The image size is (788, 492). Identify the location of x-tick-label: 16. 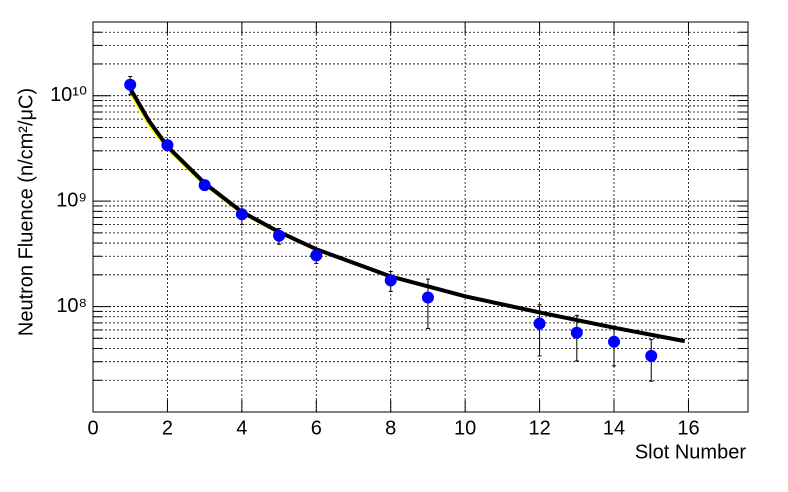
(688, 428).